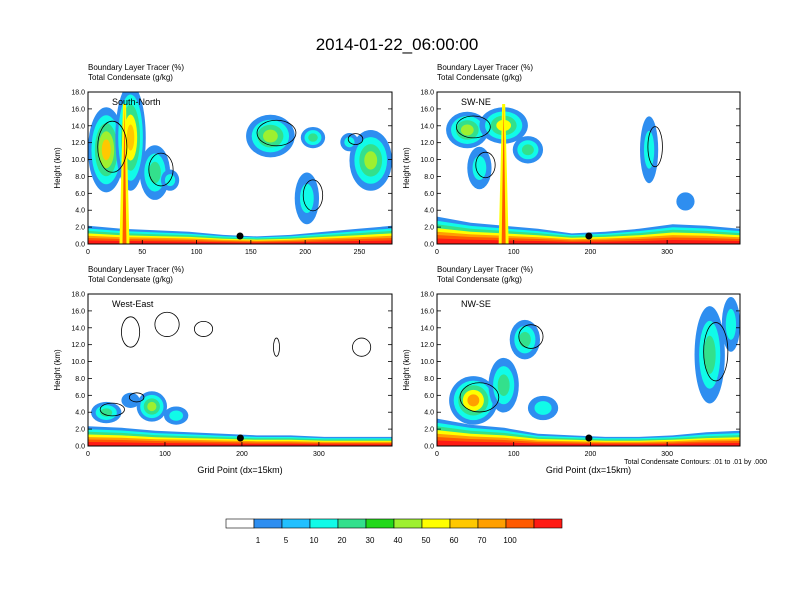  I want to click on tracer-plume-core, so click(503, 175).